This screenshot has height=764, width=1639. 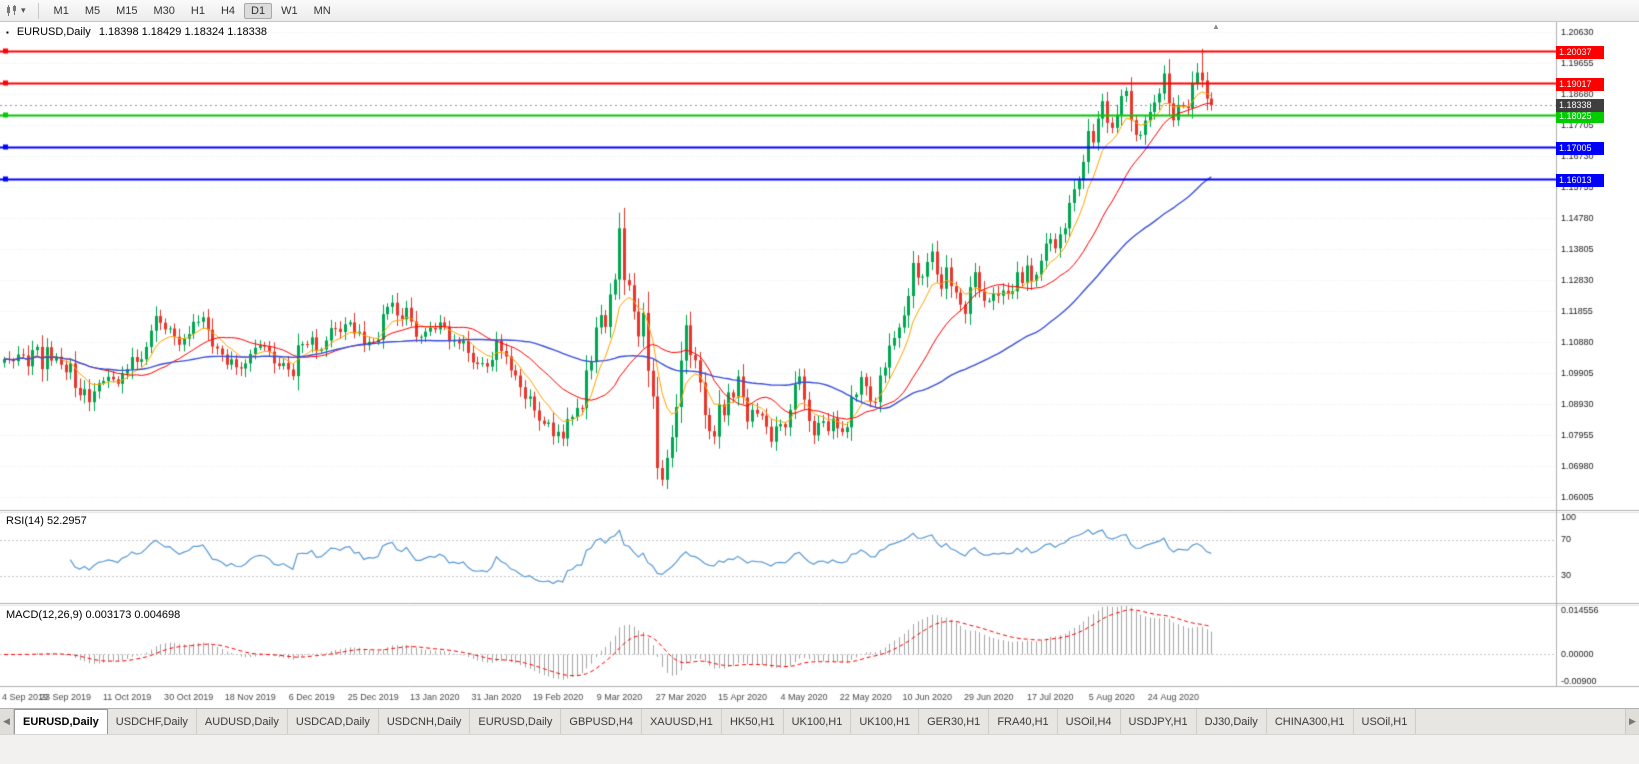 I want to click on chart-tab-14-usdjpy-h1: USDJPY,H1, so click(x=1159, y=721).